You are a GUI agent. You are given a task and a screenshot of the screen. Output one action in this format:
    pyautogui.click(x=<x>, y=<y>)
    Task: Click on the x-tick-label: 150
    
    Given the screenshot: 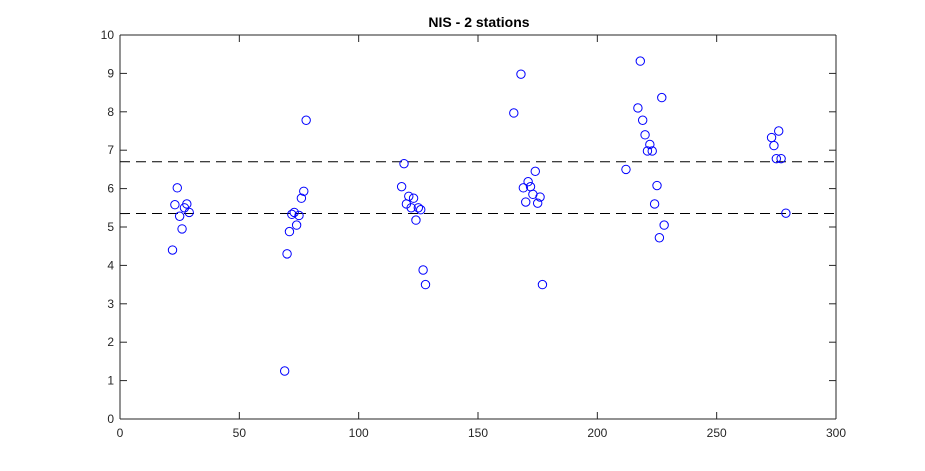 What is the action you would take?
    pyautogui.click(x=478, y=433)
    